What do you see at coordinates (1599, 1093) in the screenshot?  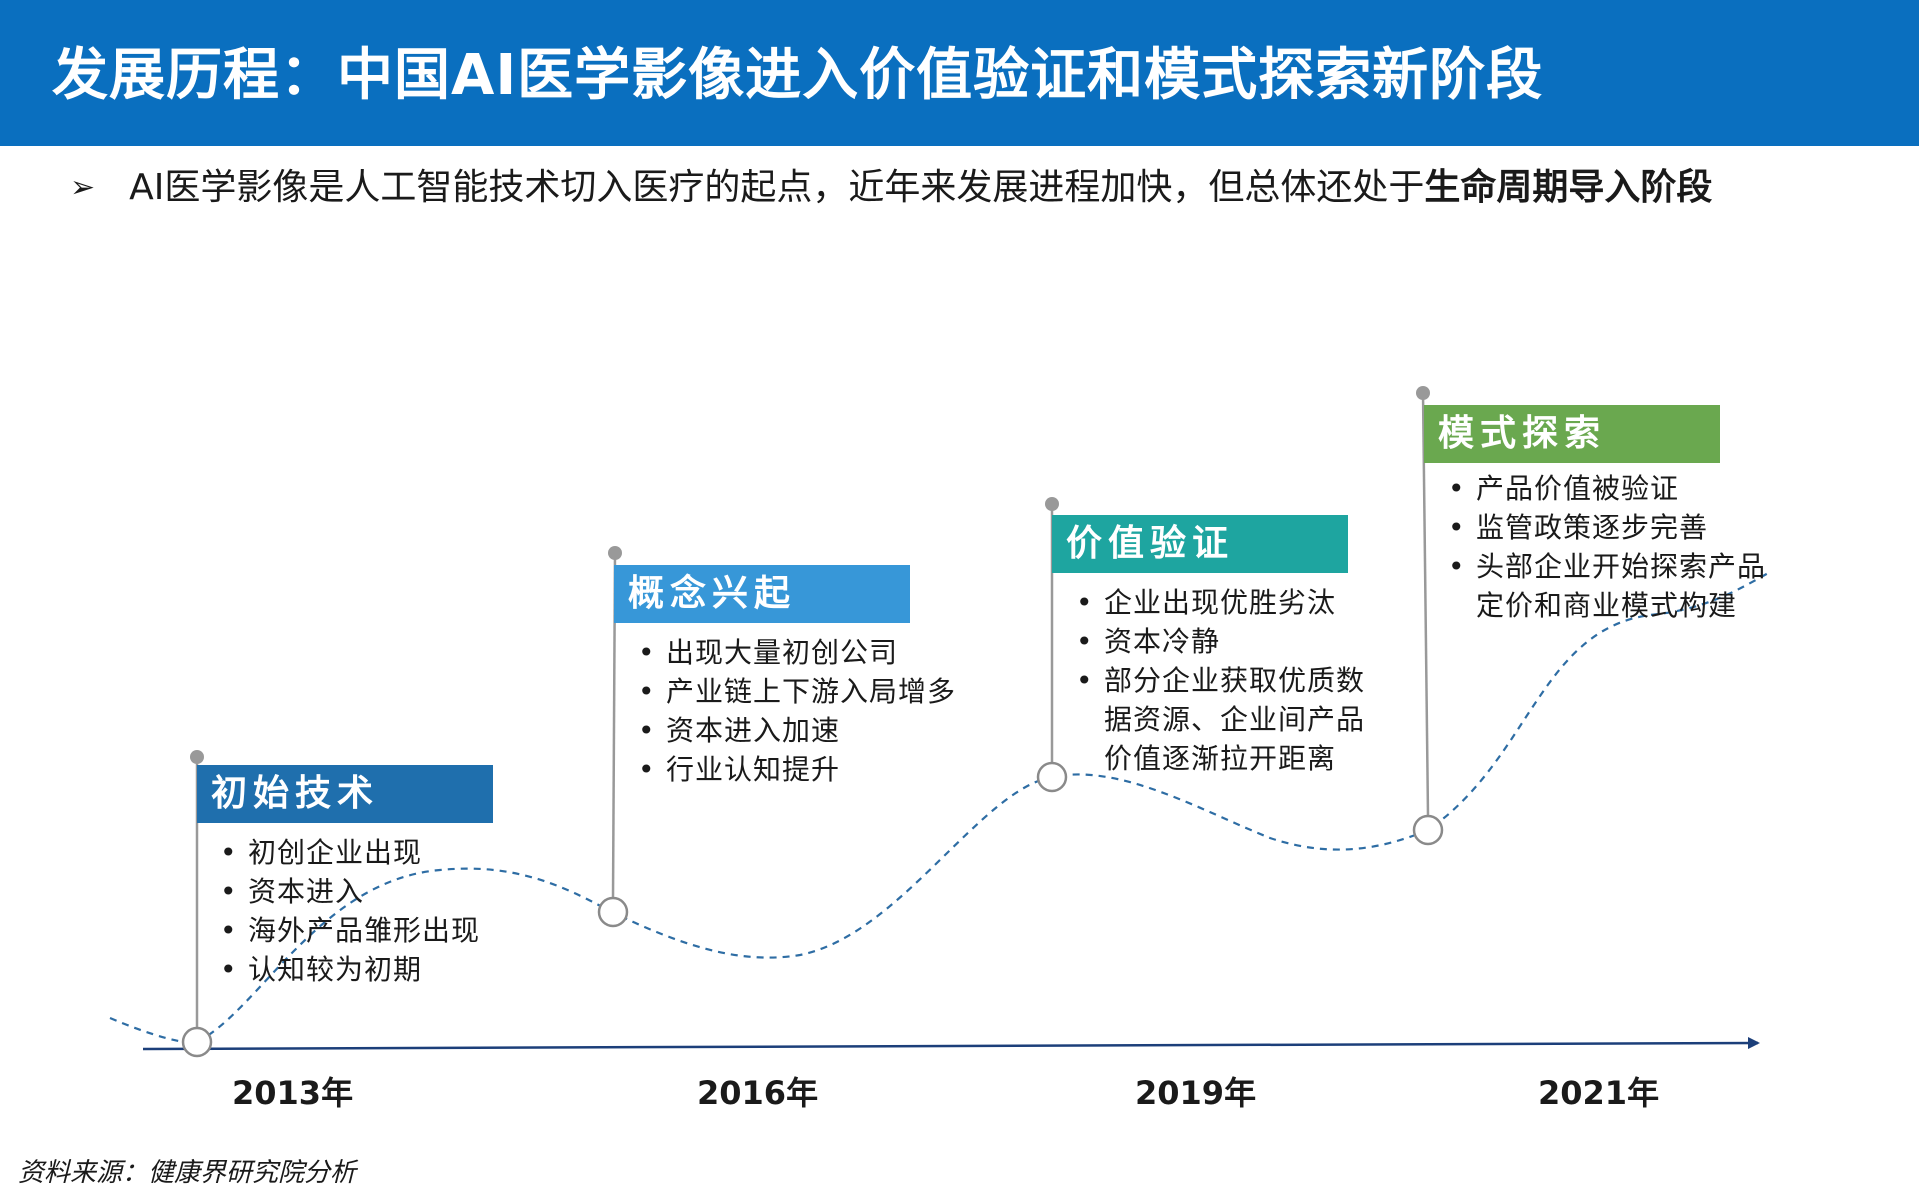 I see `year-label-2021: 2021年` at bounding box center [1599, 1093].